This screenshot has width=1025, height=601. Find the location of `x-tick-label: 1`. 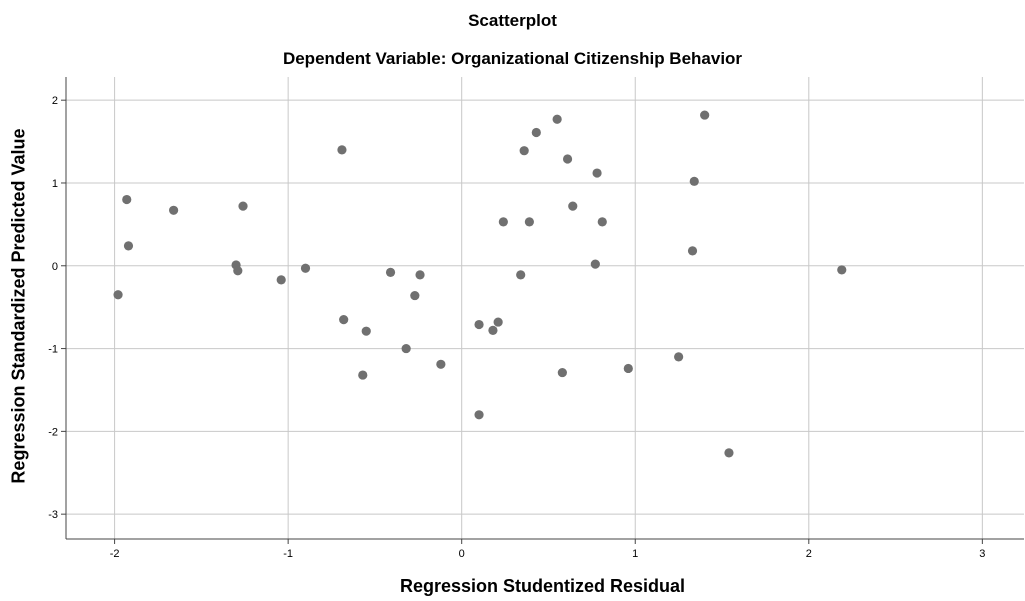

x-tick-label: 1 is located at coordinates (635, 554).